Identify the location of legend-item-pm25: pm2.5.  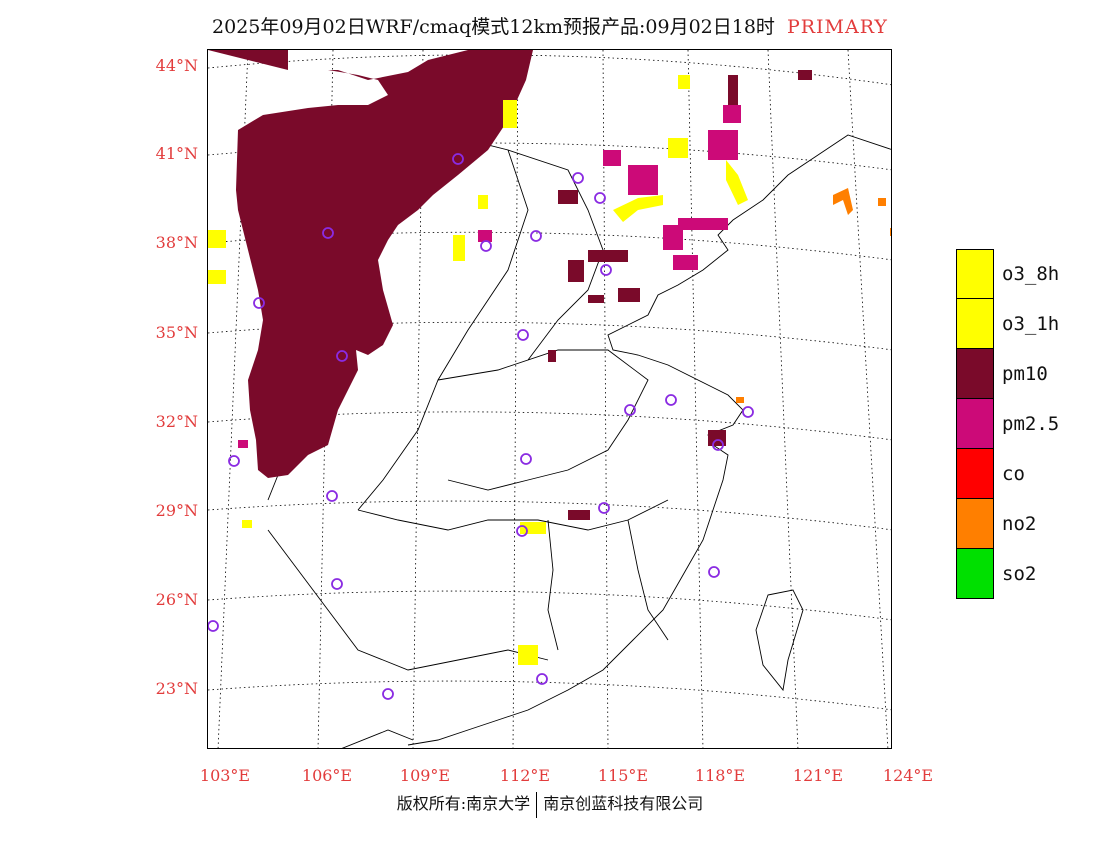
(1007, 424).